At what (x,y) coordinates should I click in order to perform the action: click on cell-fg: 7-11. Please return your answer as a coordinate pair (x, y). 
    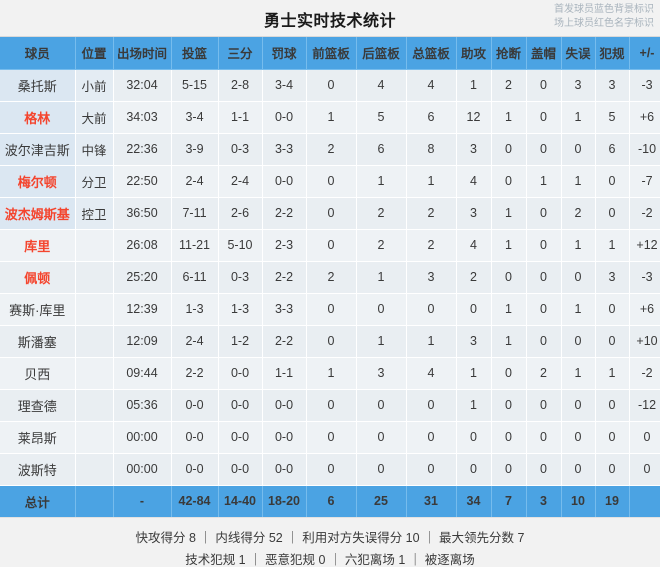
    Looking at the image, I should click on (195, 213).